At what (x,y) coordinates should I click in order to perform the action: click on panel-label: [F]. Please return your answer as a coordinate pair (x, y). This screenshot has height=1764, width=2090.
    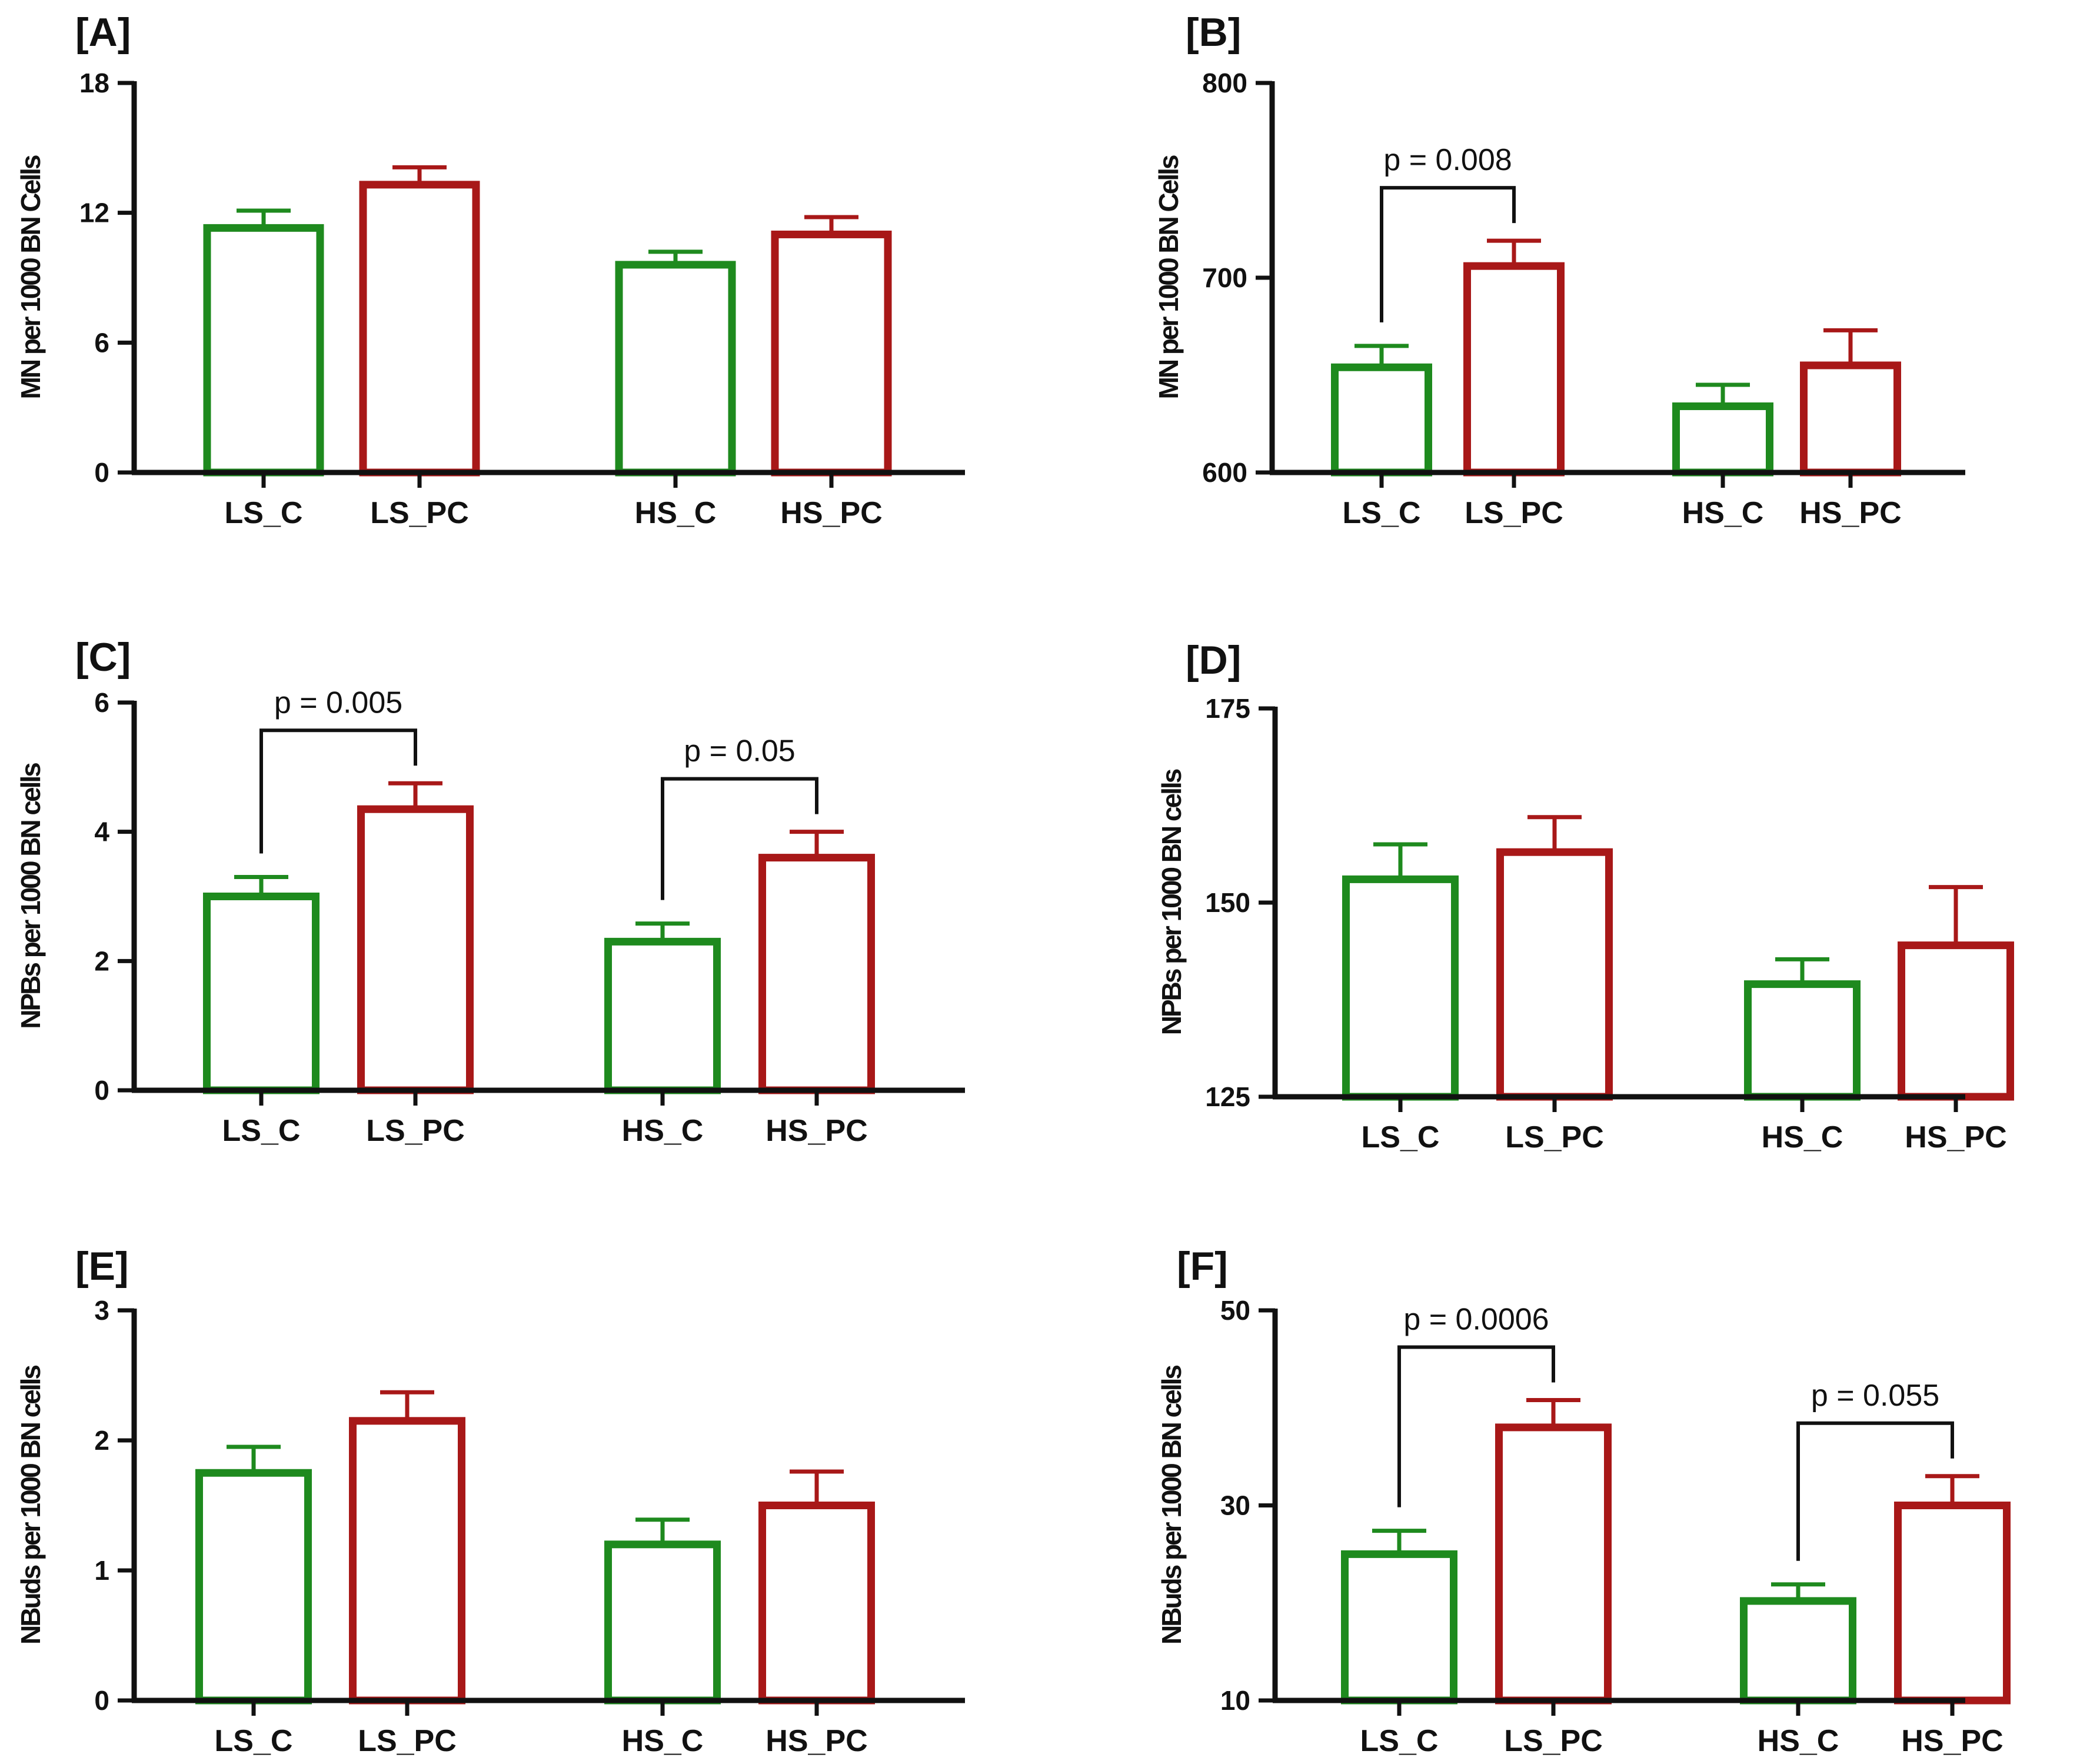
    Looking at the image, I should click on (1202, 1266).